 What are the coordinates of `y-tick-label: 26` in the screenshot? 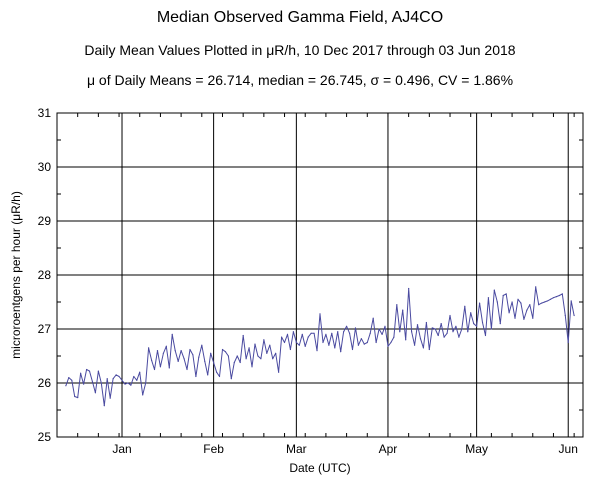 It's located at (45, 383).